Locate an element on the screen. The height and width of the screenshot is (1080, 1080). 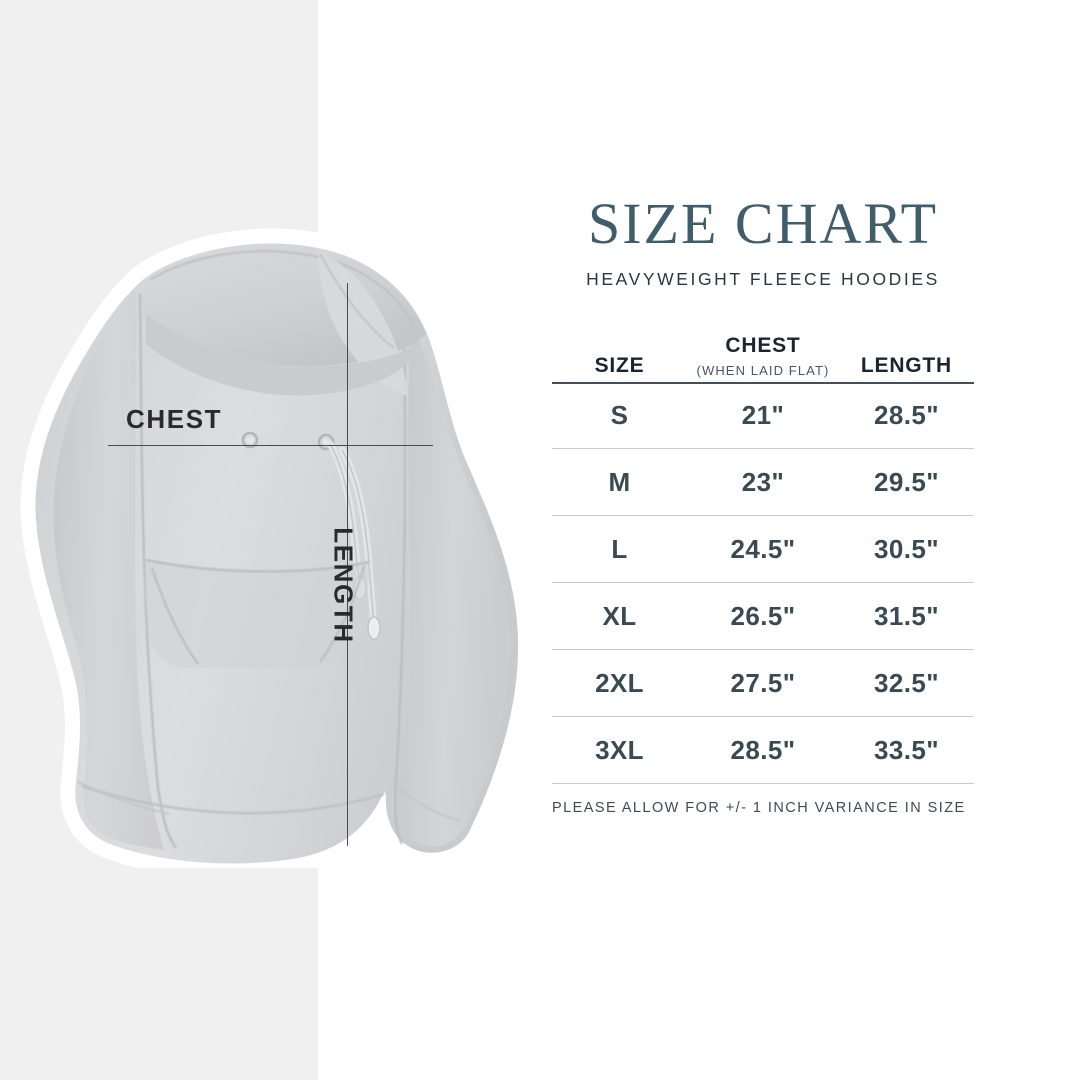
cell-size: S is located at coordinates (620, 415).